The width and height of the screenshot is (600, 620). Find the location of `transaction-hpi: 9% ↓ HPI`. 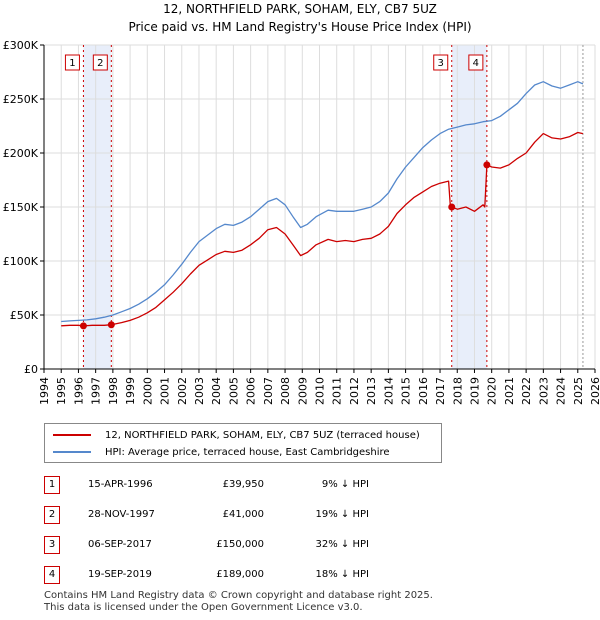

transaction-hpi: 9% ↓ HPI is located at coordinates (345, 484).